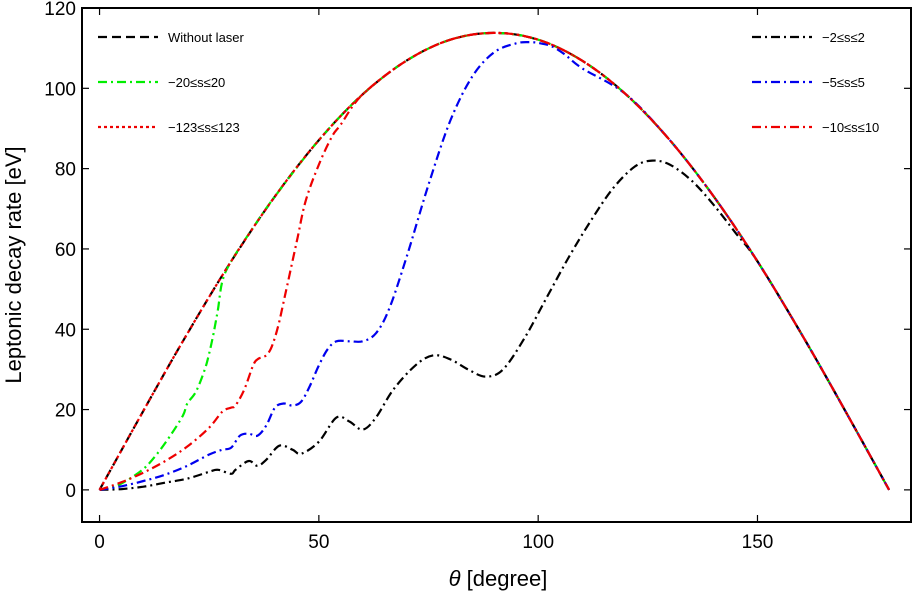 The image size is (915, 598). What do you see at coordinates (60, 89) in the screenshot?
I see `y-tick-label: 100` at bounding box center [60, 89].